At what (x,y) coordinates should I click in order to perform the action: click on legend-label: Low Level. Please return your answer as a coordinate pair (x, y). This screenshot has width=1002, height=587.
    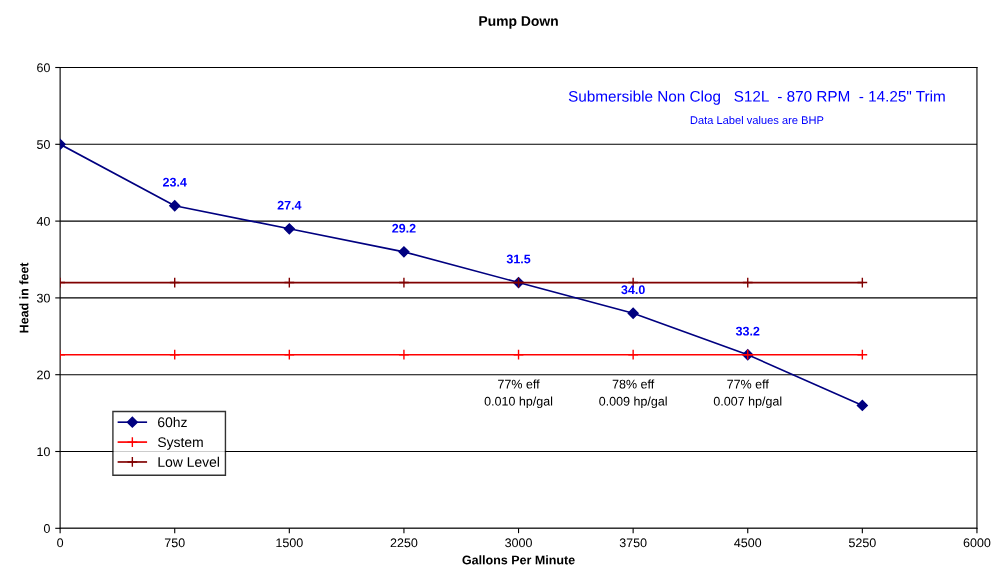
    Looking at the image, I should click on (188, 461).